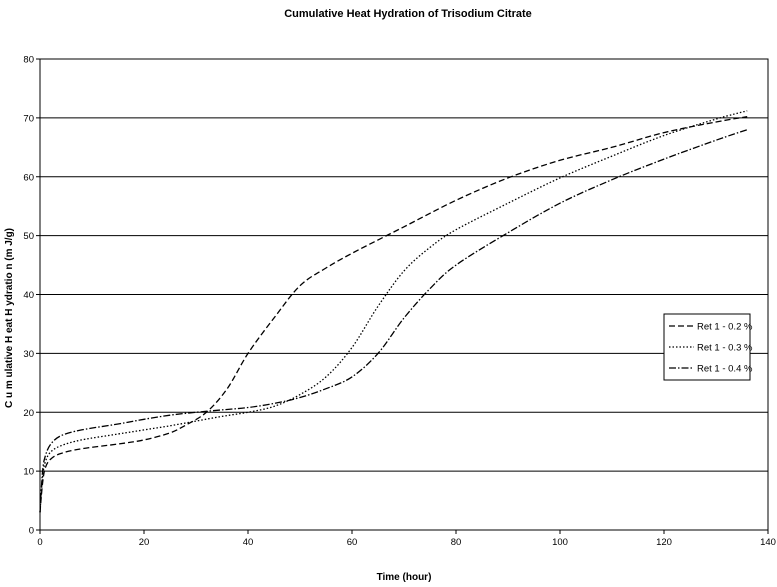 Image resolution: width=777 pixels, height=587 pixels. I want to click on y-tick-label: 60, so click(28, 177).